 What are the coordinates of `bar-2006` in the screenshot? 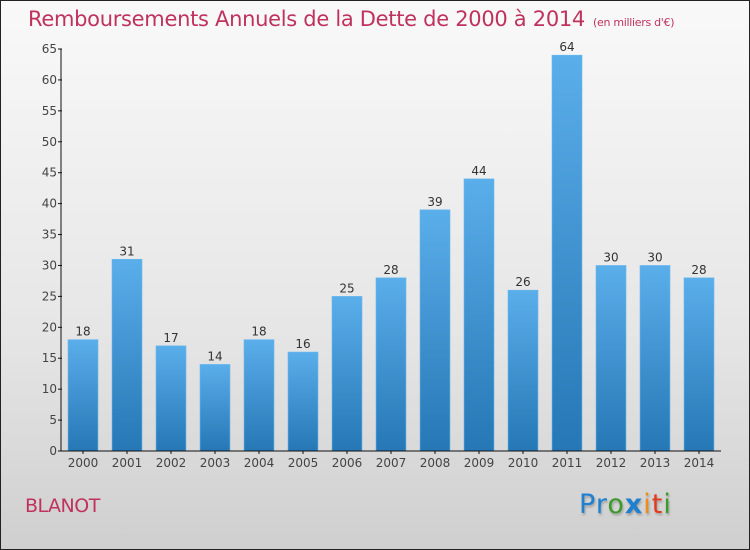 It's located at (347, 374).